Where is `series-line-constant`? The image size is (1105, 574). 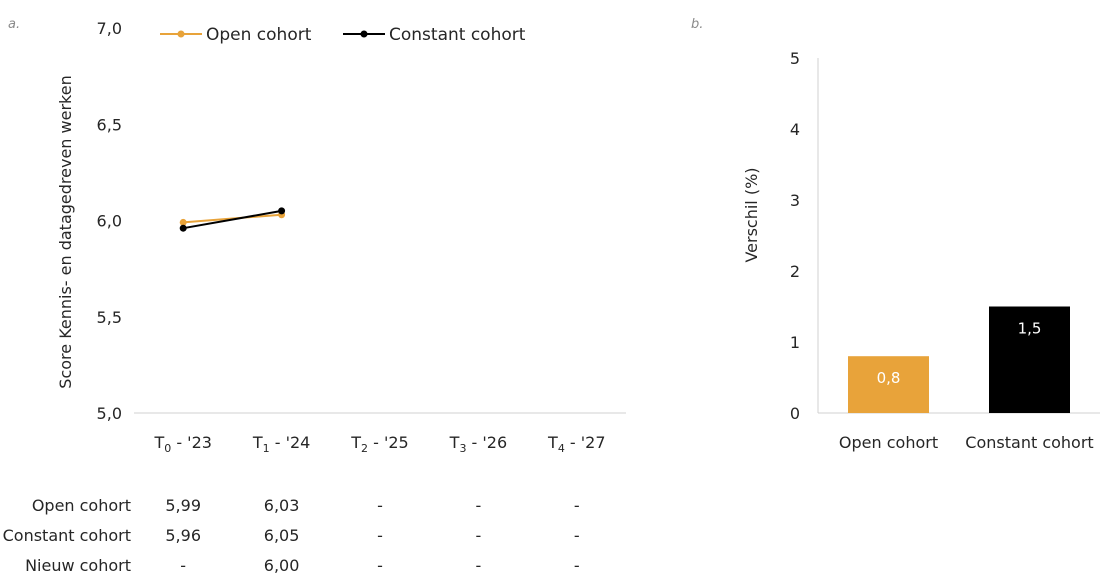
series-line-constant is located at coordinates (232, 219).